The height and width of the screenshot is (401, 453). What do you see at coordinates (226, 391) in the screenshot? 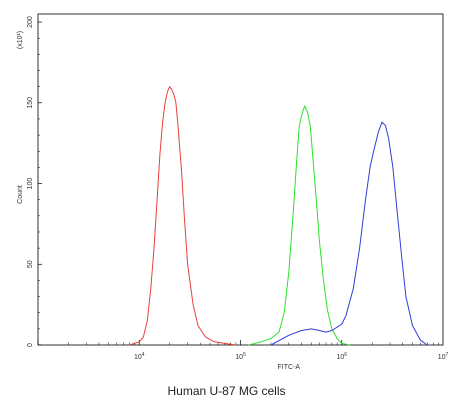
I see `chart-title: Human U-87 MG cells` at bounding box center [226, 391].